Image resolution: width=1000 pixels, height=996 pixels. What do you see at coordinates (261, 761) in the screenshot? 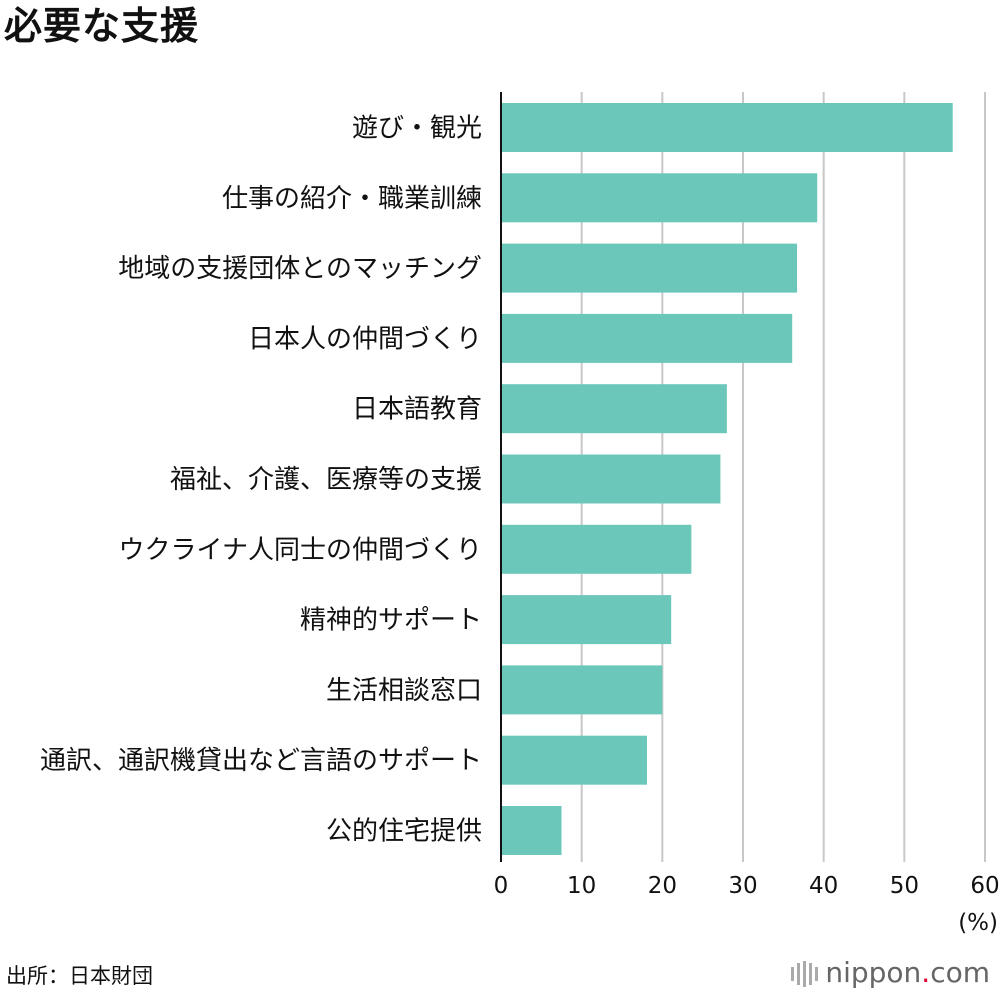
I see `category-label: 通訳、通訳機貸出など言語のサポート` at bounding box center [261, 761].